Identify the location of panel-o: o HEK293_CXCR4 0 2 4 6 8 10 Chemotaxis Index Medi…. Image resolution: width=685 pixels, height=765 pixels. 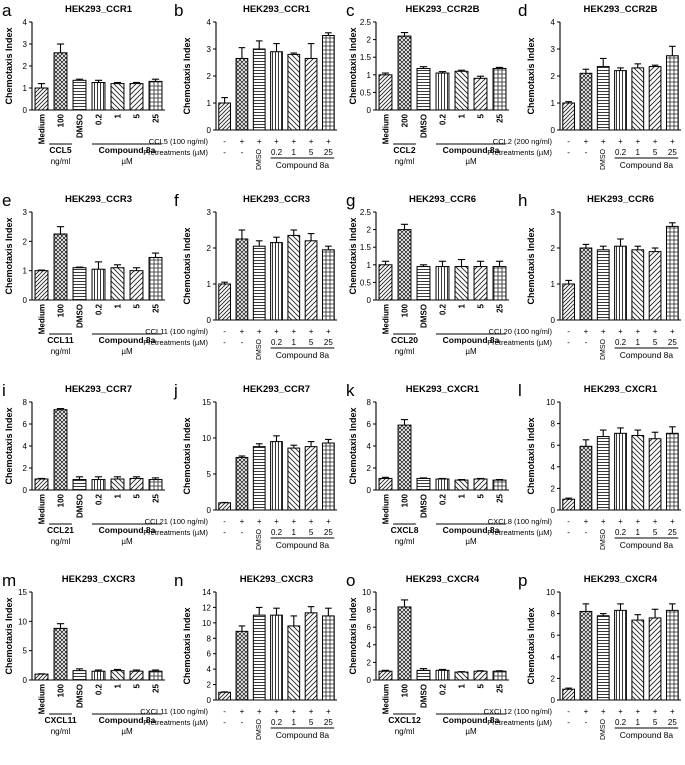
(427, 653).